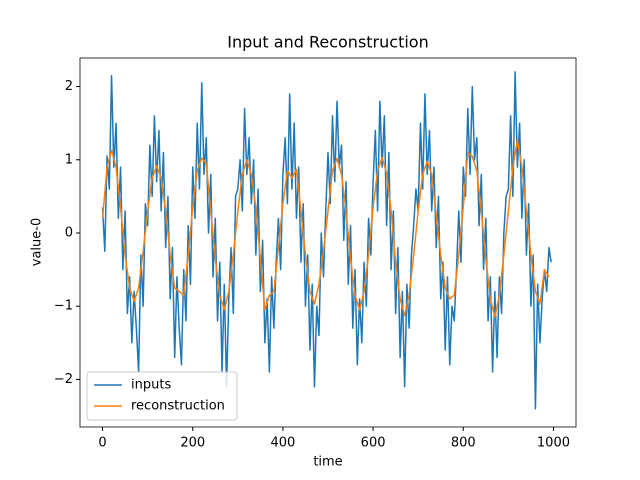 The height and width of the screenshot is (480, 640). Describe the element at coordinates (69, 159) in the screenshot. I see `y-tick-label: 1` at that location.